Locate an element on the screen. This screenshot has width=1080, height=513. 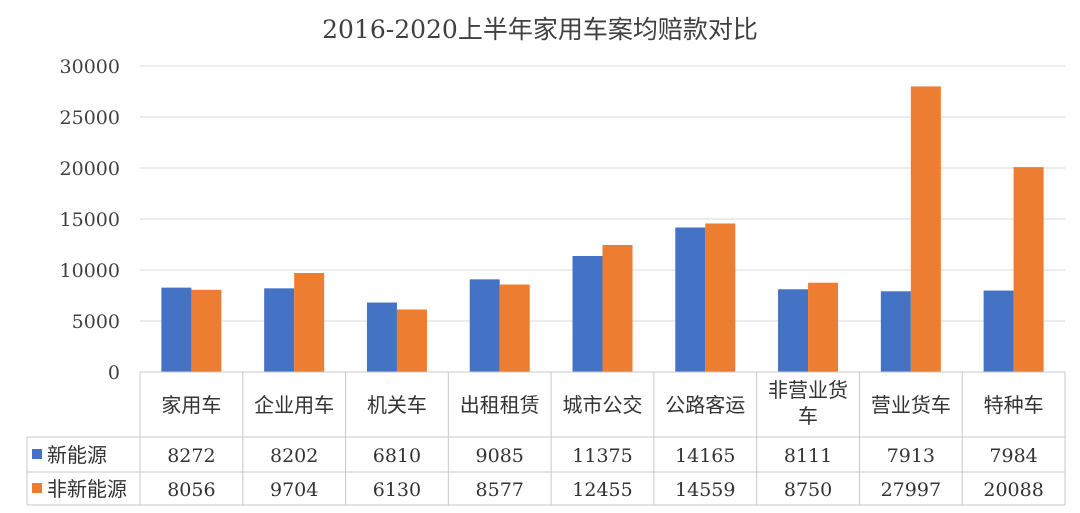
y-tick-label: 0 is located at coordinates (114, 373).